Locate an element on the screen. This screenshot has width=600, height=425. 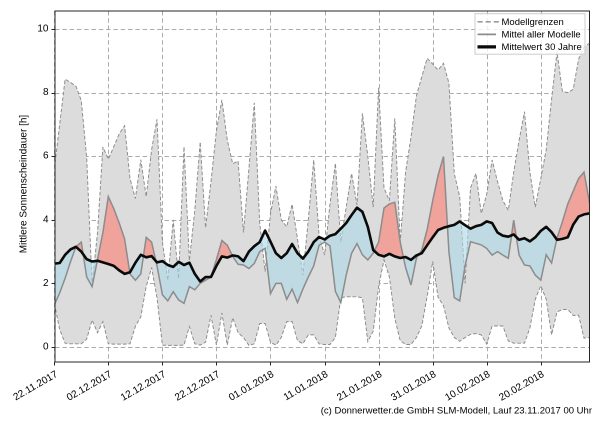
svg-text: 8 is located at coordinates (46, 92).